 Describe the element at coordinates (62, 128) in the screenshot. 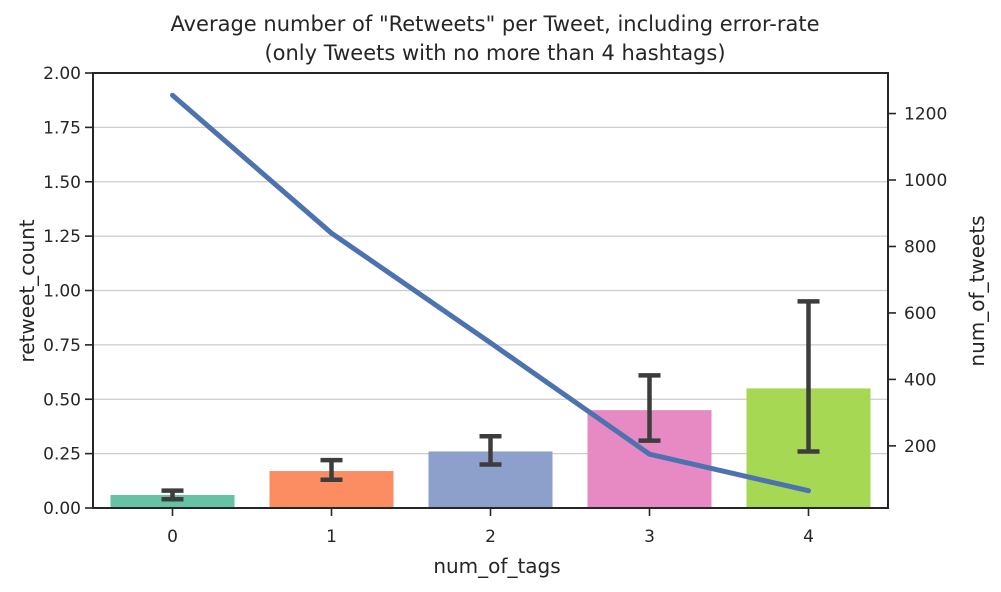

I see `y-tick-label: 1.75` at that location.